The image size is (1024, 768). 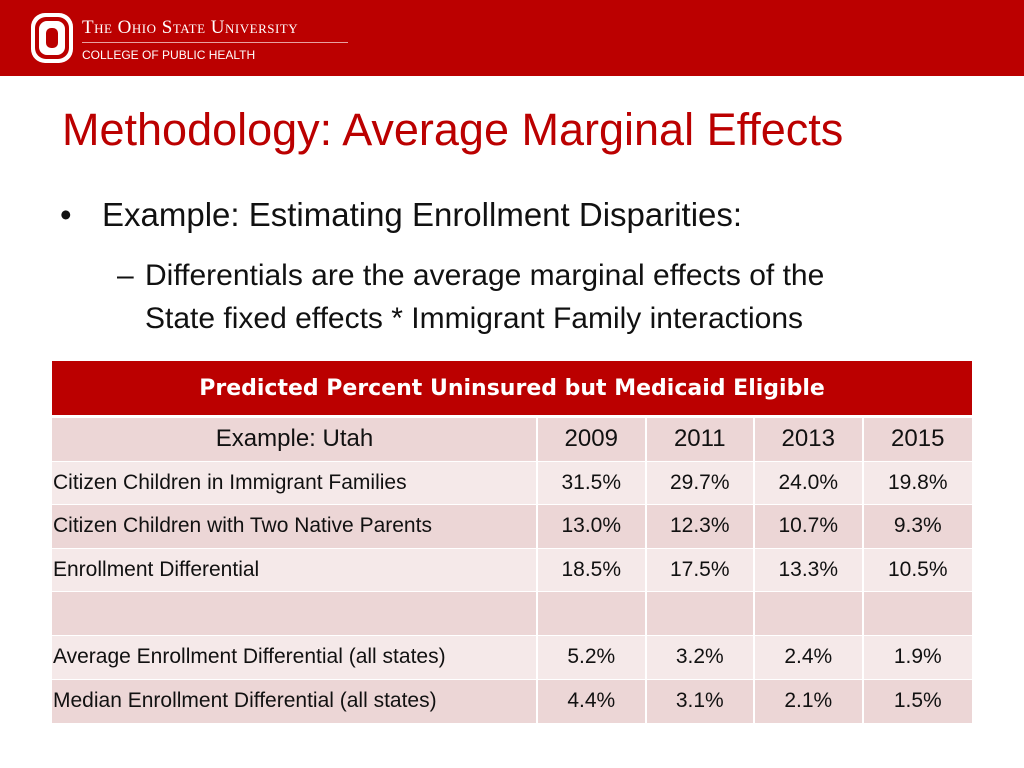 What do you see at coordinates (592, 701) in the screenshot?
I see `table-cell: 4.4%` at bounding box center [592, 701].